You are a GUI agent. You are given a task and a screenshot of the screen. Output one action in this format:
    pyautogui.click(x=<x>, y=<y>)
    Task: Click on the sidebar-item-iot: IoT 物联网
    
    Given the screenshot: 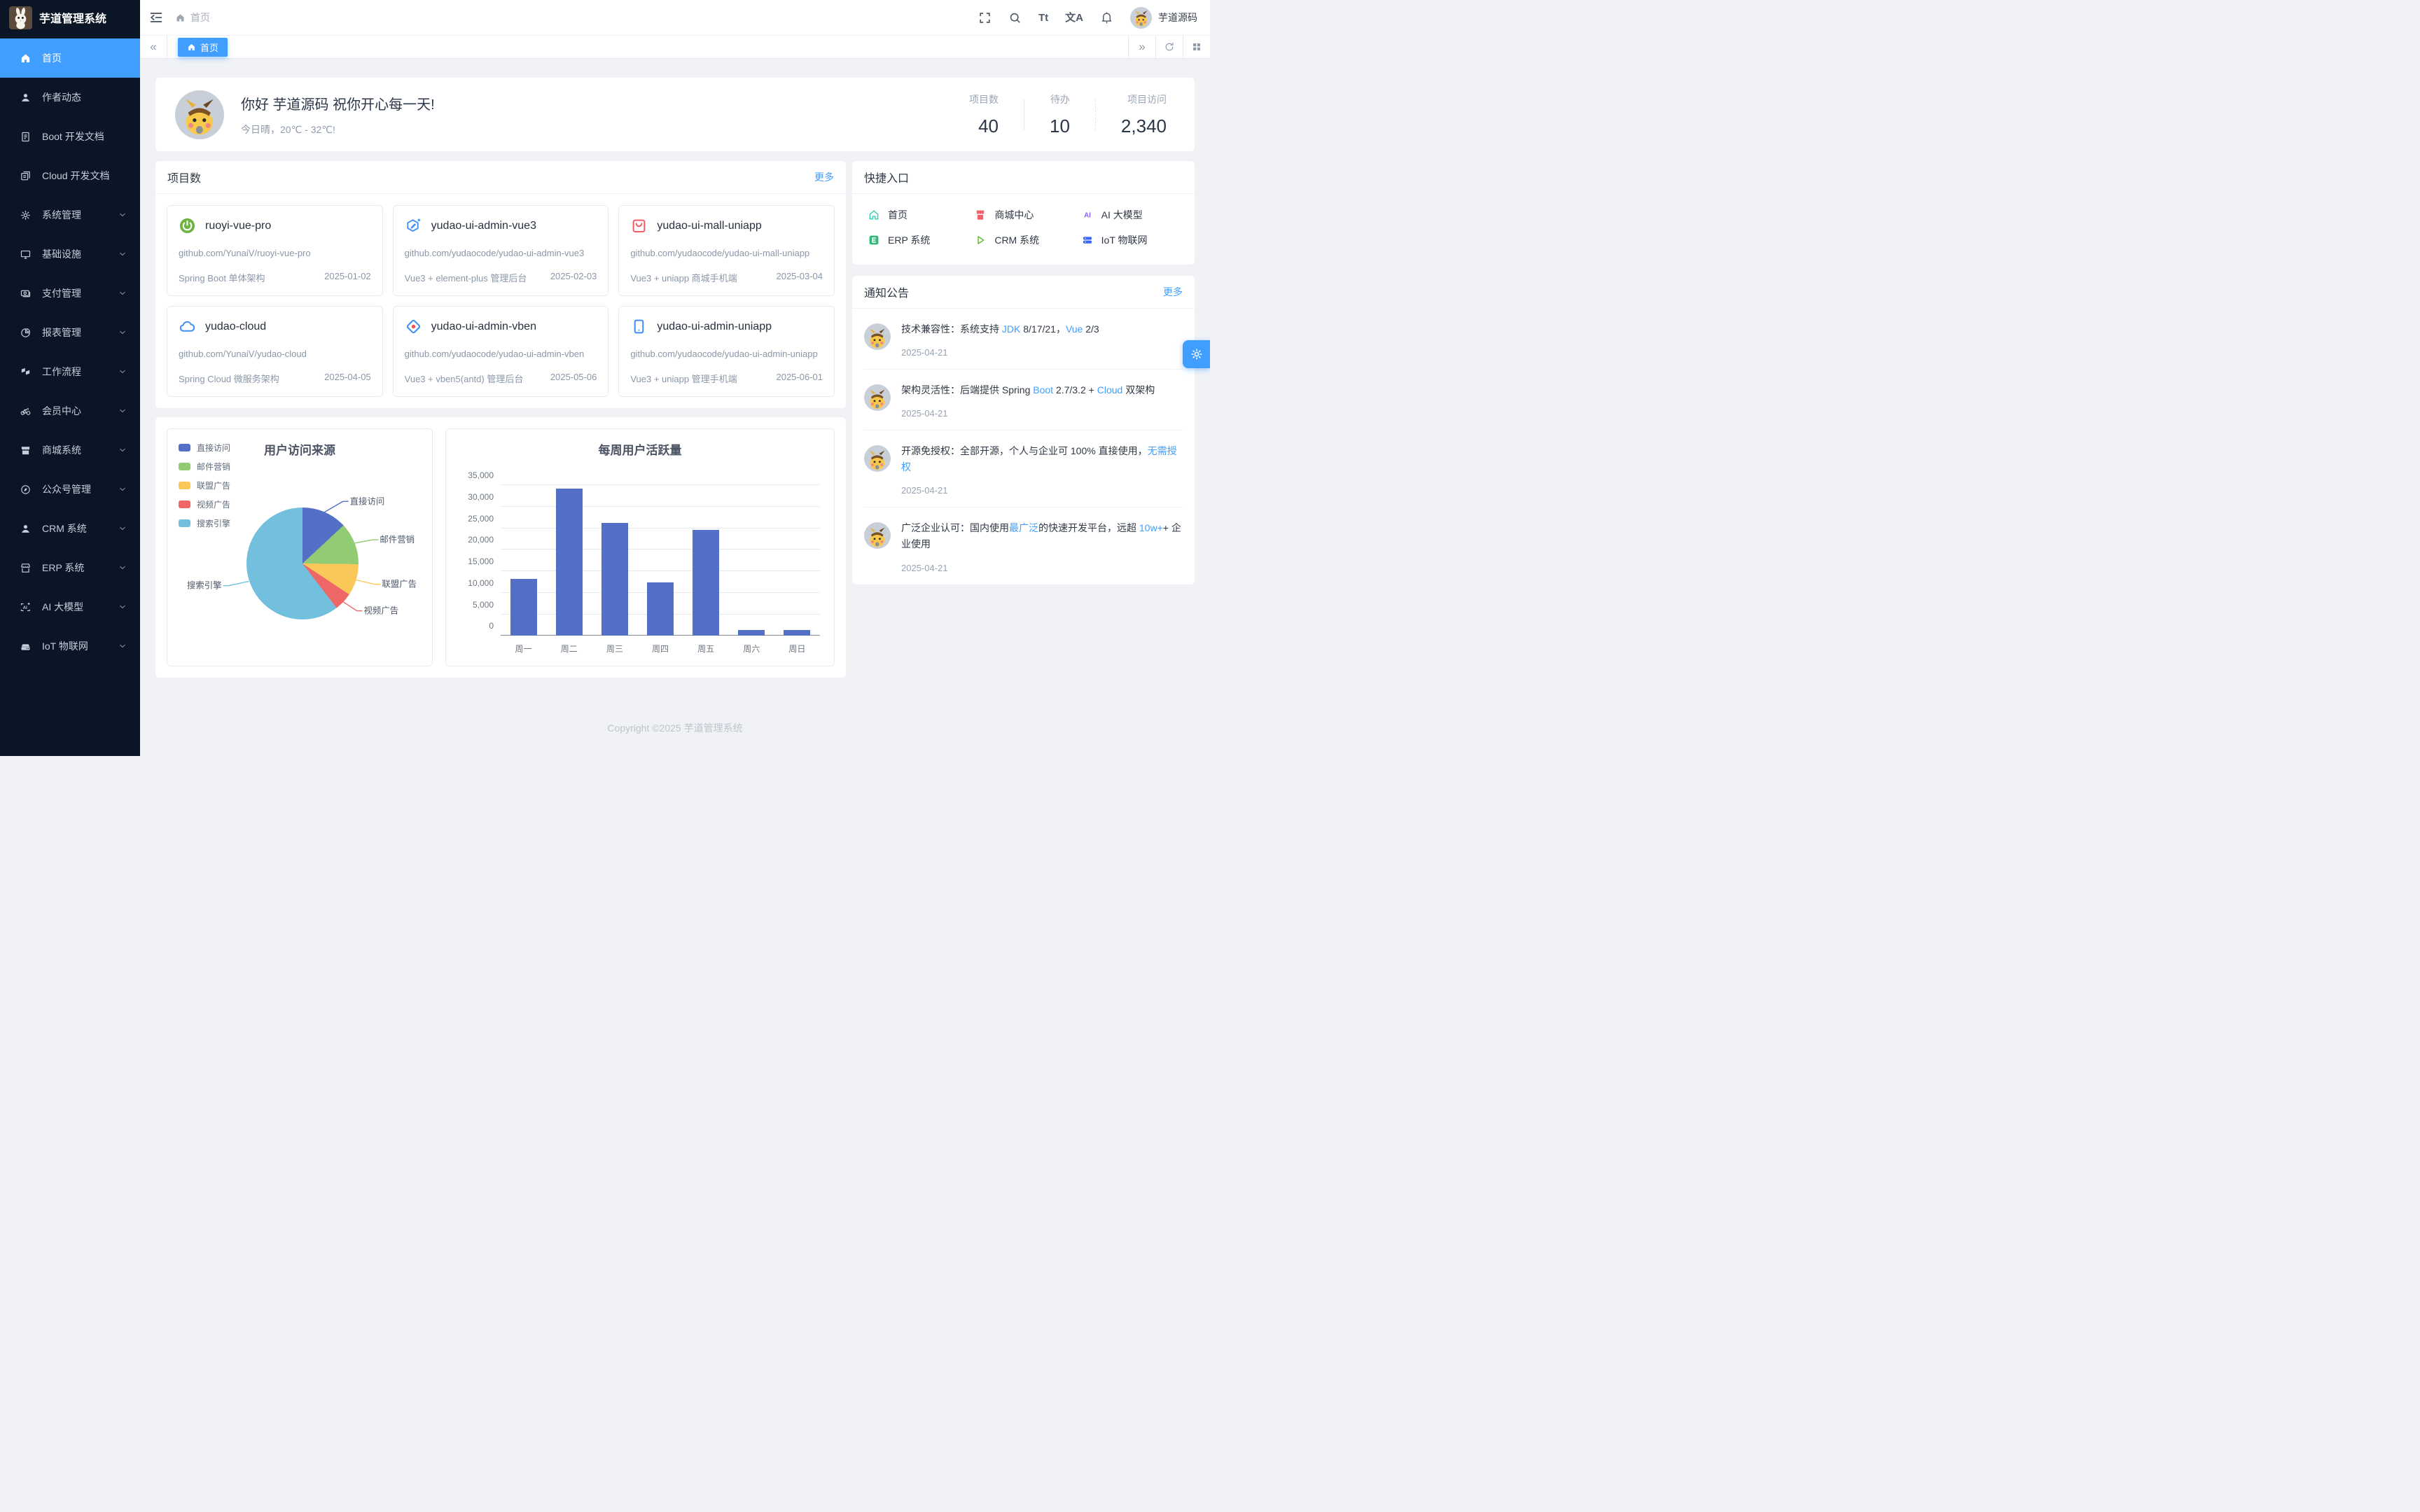 What is the action you would take?
    pyautogui.click(x=70, y=646)
    